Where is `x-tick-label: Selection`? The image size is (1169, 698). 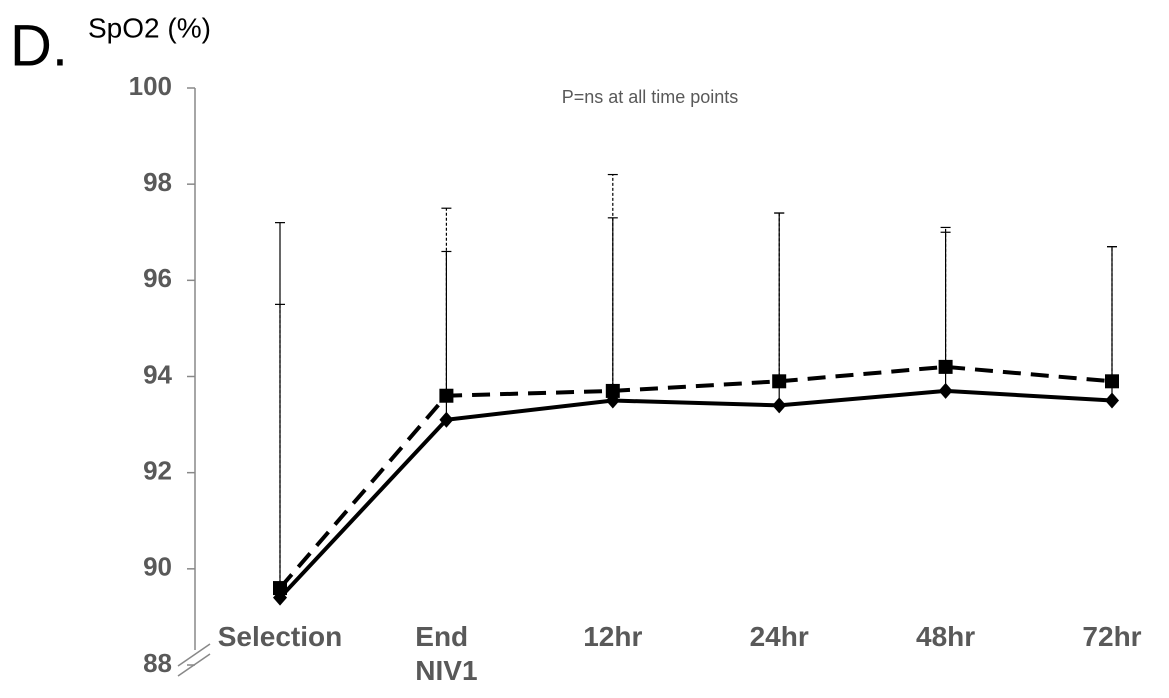
x-tick-label: Selection is located at coordinates (280, 636).